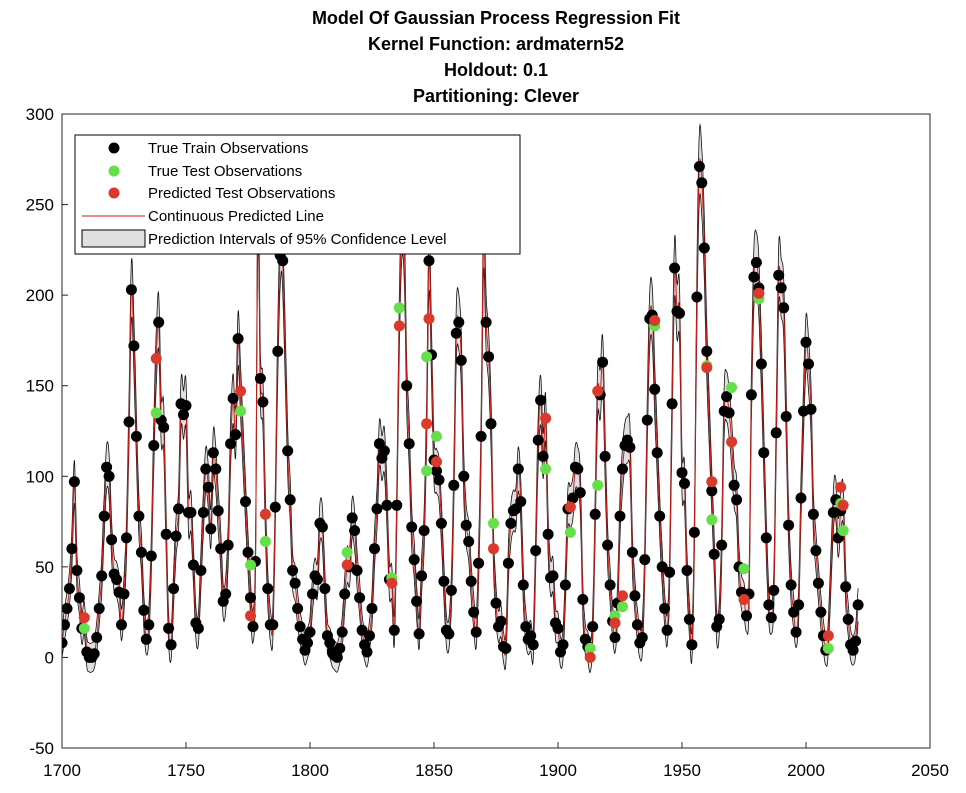 Image resolution: width=966 pixels, height=793 pixels. What do you see at coordinates (310, 770) in the screenshot?
I see `x-tick-label: 1800` at bounding box center [310, 770].